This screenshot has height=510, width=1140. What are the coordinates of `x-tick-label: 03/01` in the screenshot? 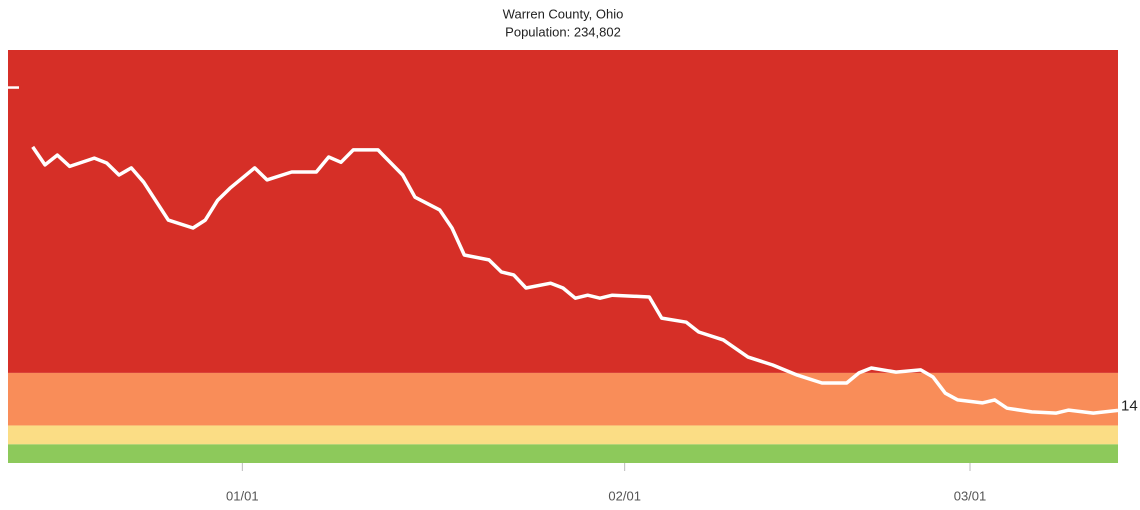 It's located at (970, 495).